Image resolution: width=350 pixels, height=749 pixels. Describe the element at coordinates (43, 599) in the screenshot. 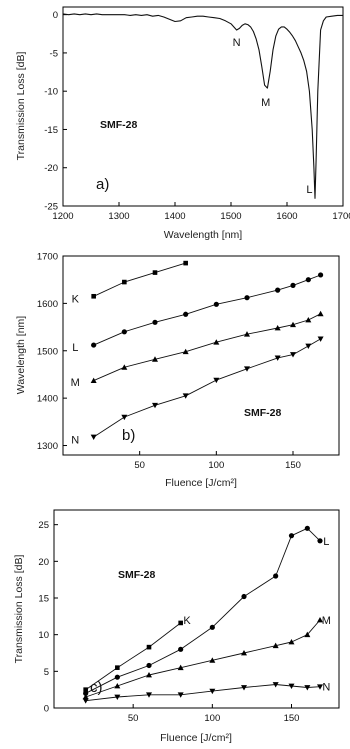

I see `y-tick-label: 15` at that location.